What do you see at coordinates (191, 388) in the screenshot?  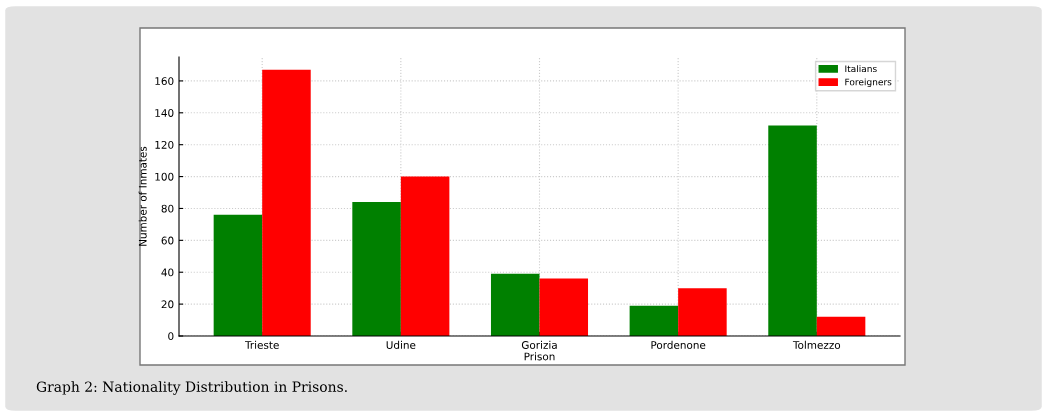 I see `caption: Graph 2: Nationality Distribution in Prisons.` at bounding box center [191, 388].